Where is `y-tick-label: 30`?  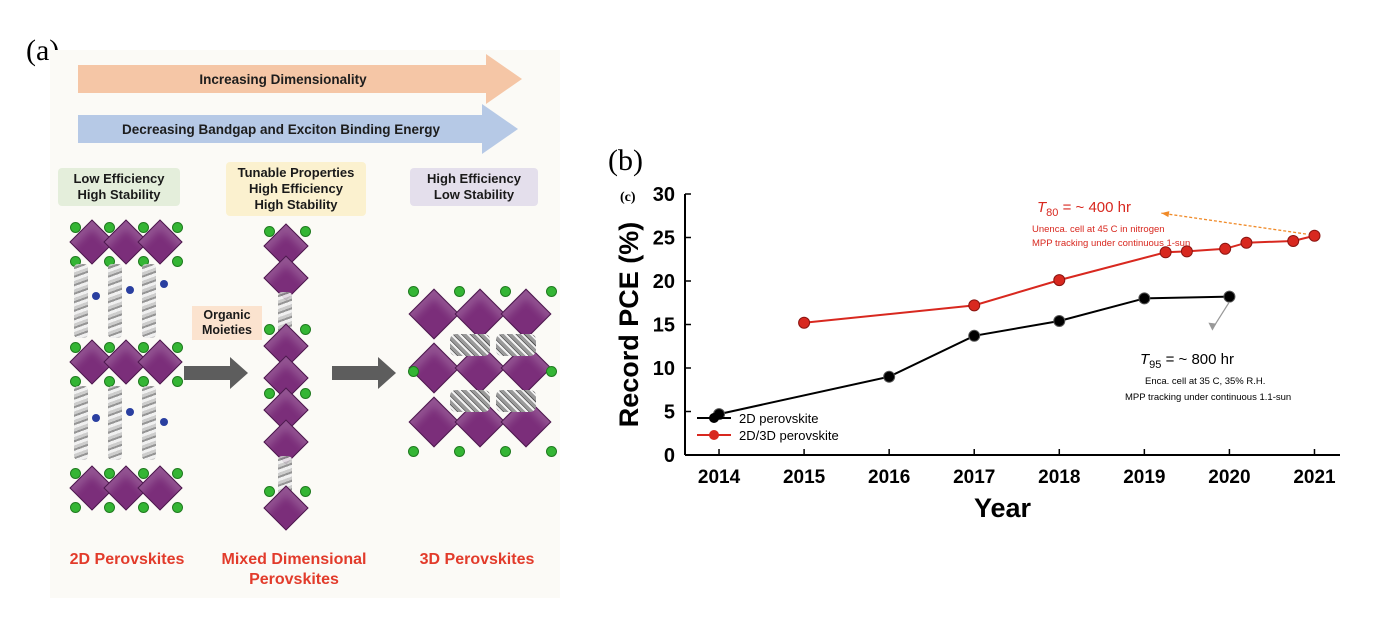 y-tick-label: 30 is located at coordinates (664, 195).